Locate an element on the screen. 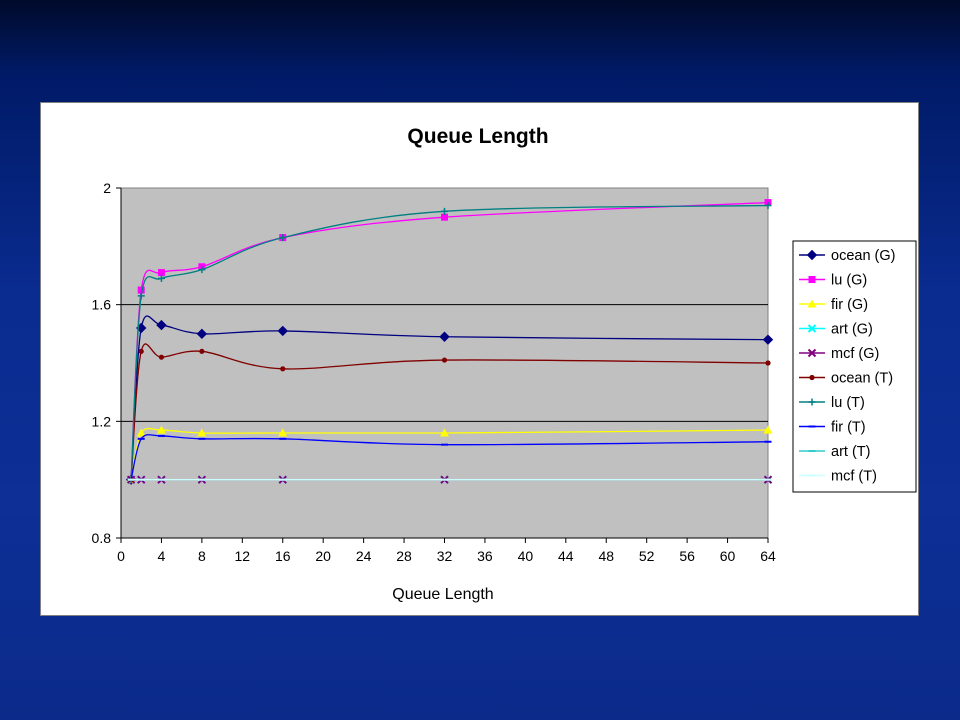 The image size is (960, 720). legend-marker-art-g is located at coordinates (812, 328).